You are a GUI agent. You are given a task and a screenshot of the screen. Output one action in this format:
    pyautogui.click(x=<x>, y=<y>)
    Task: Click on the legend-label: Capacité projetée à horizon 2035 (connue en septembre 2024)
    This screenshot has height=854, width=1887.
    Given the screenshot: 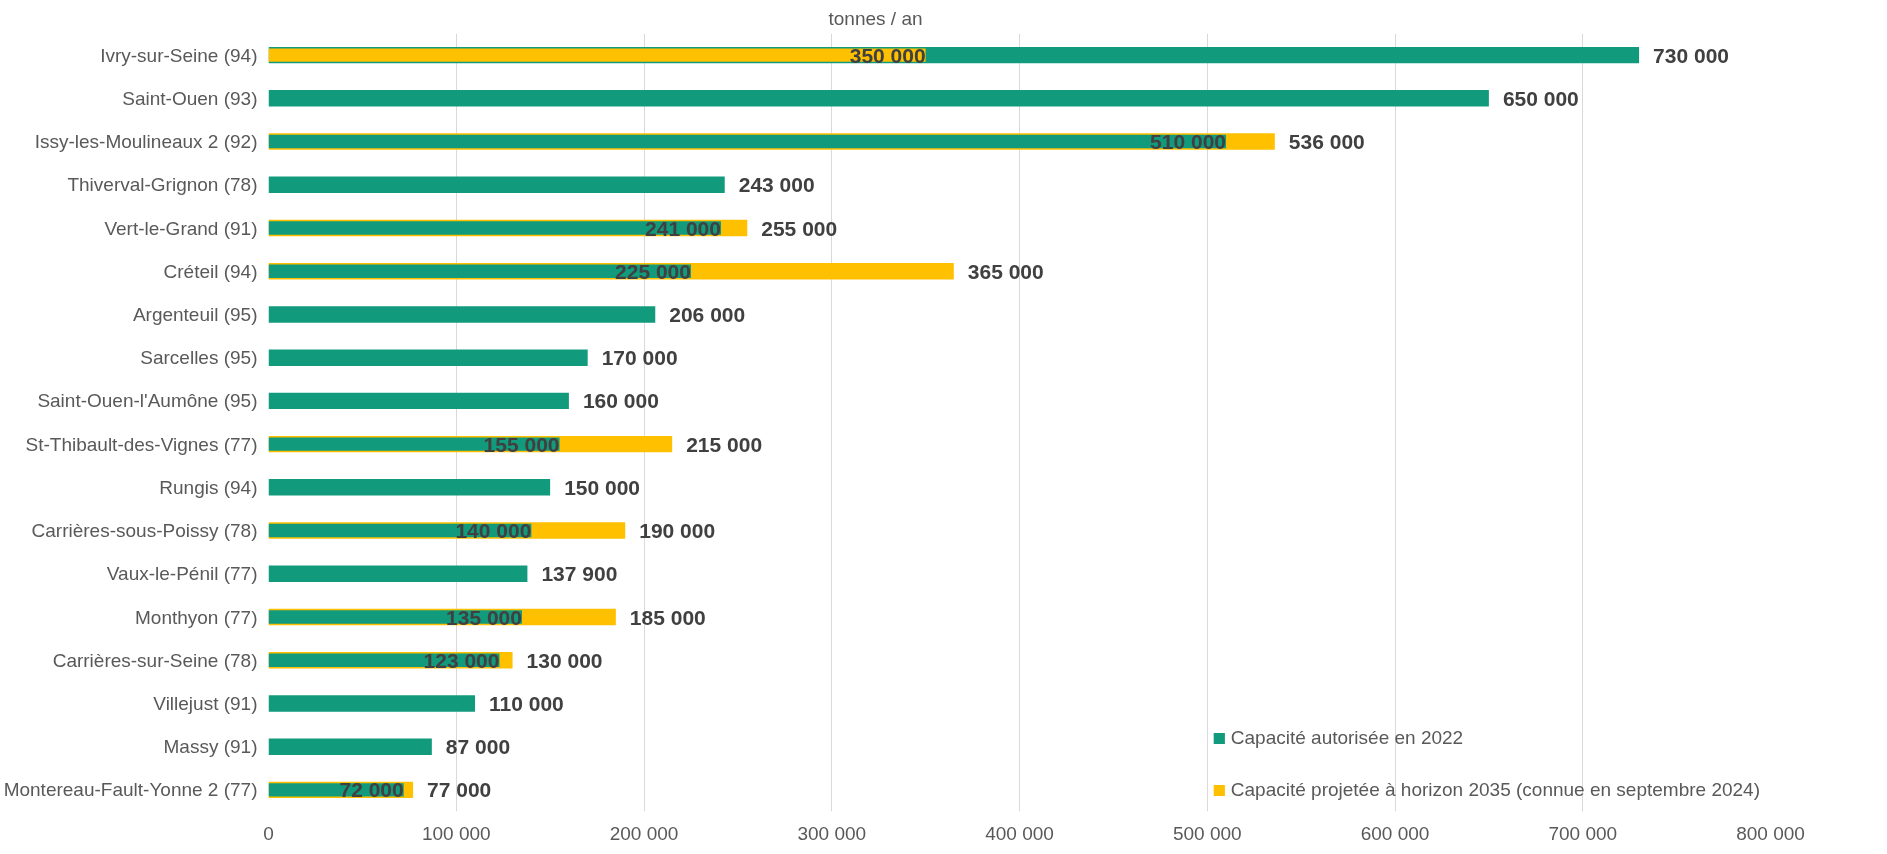 What is the action you would take?
    pyautogui.click(x=1495, y=790)
    